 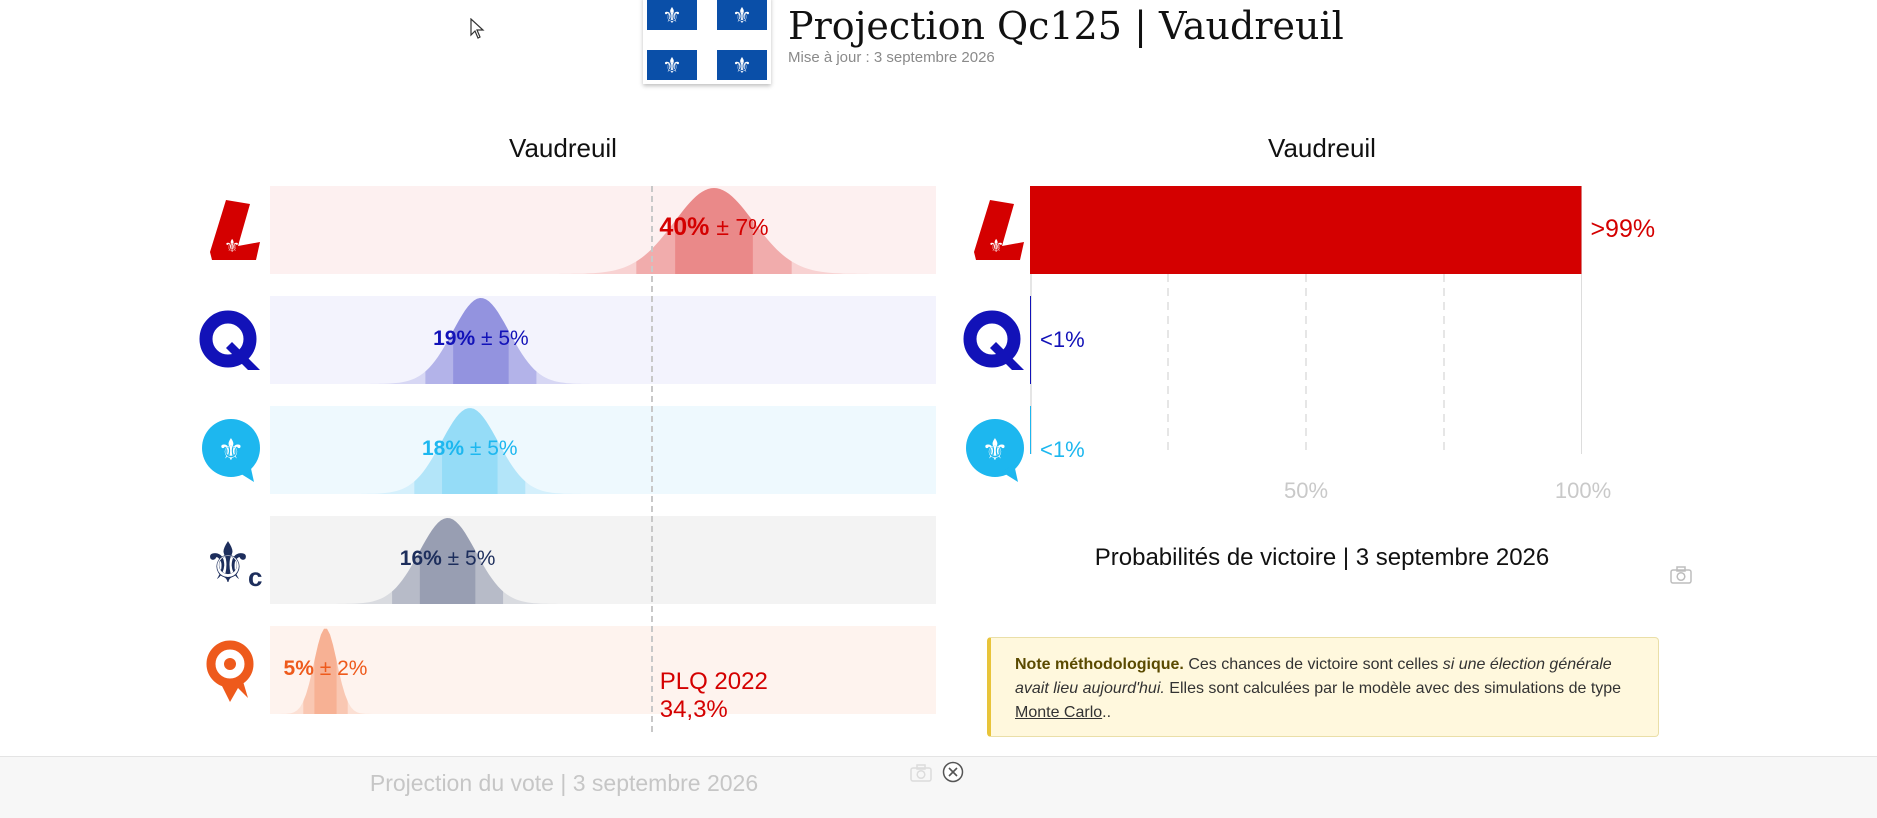 I want to click on vote-distribution-pcq, so click(x=603, y=560).